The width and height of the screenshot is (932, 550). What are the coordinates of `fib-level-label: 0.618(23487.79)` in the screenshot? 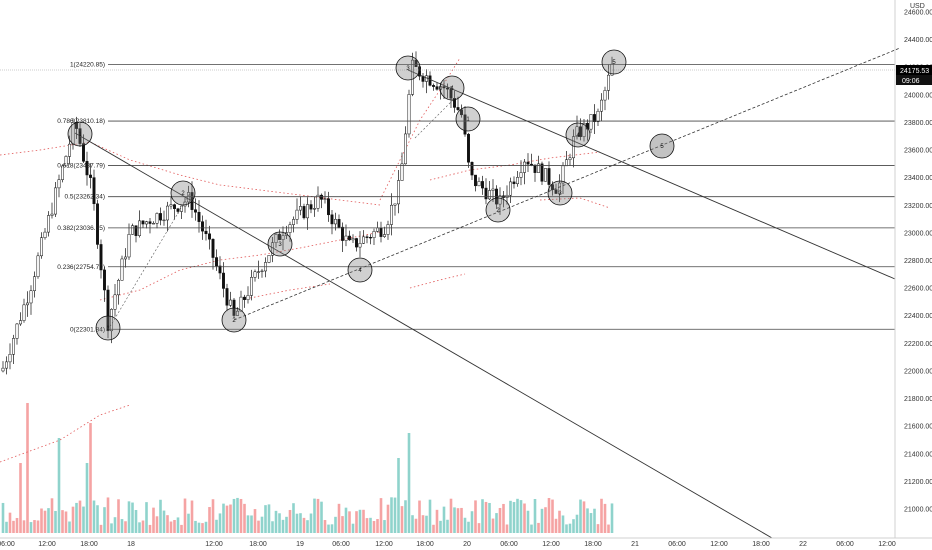 It's located at (81, 166).